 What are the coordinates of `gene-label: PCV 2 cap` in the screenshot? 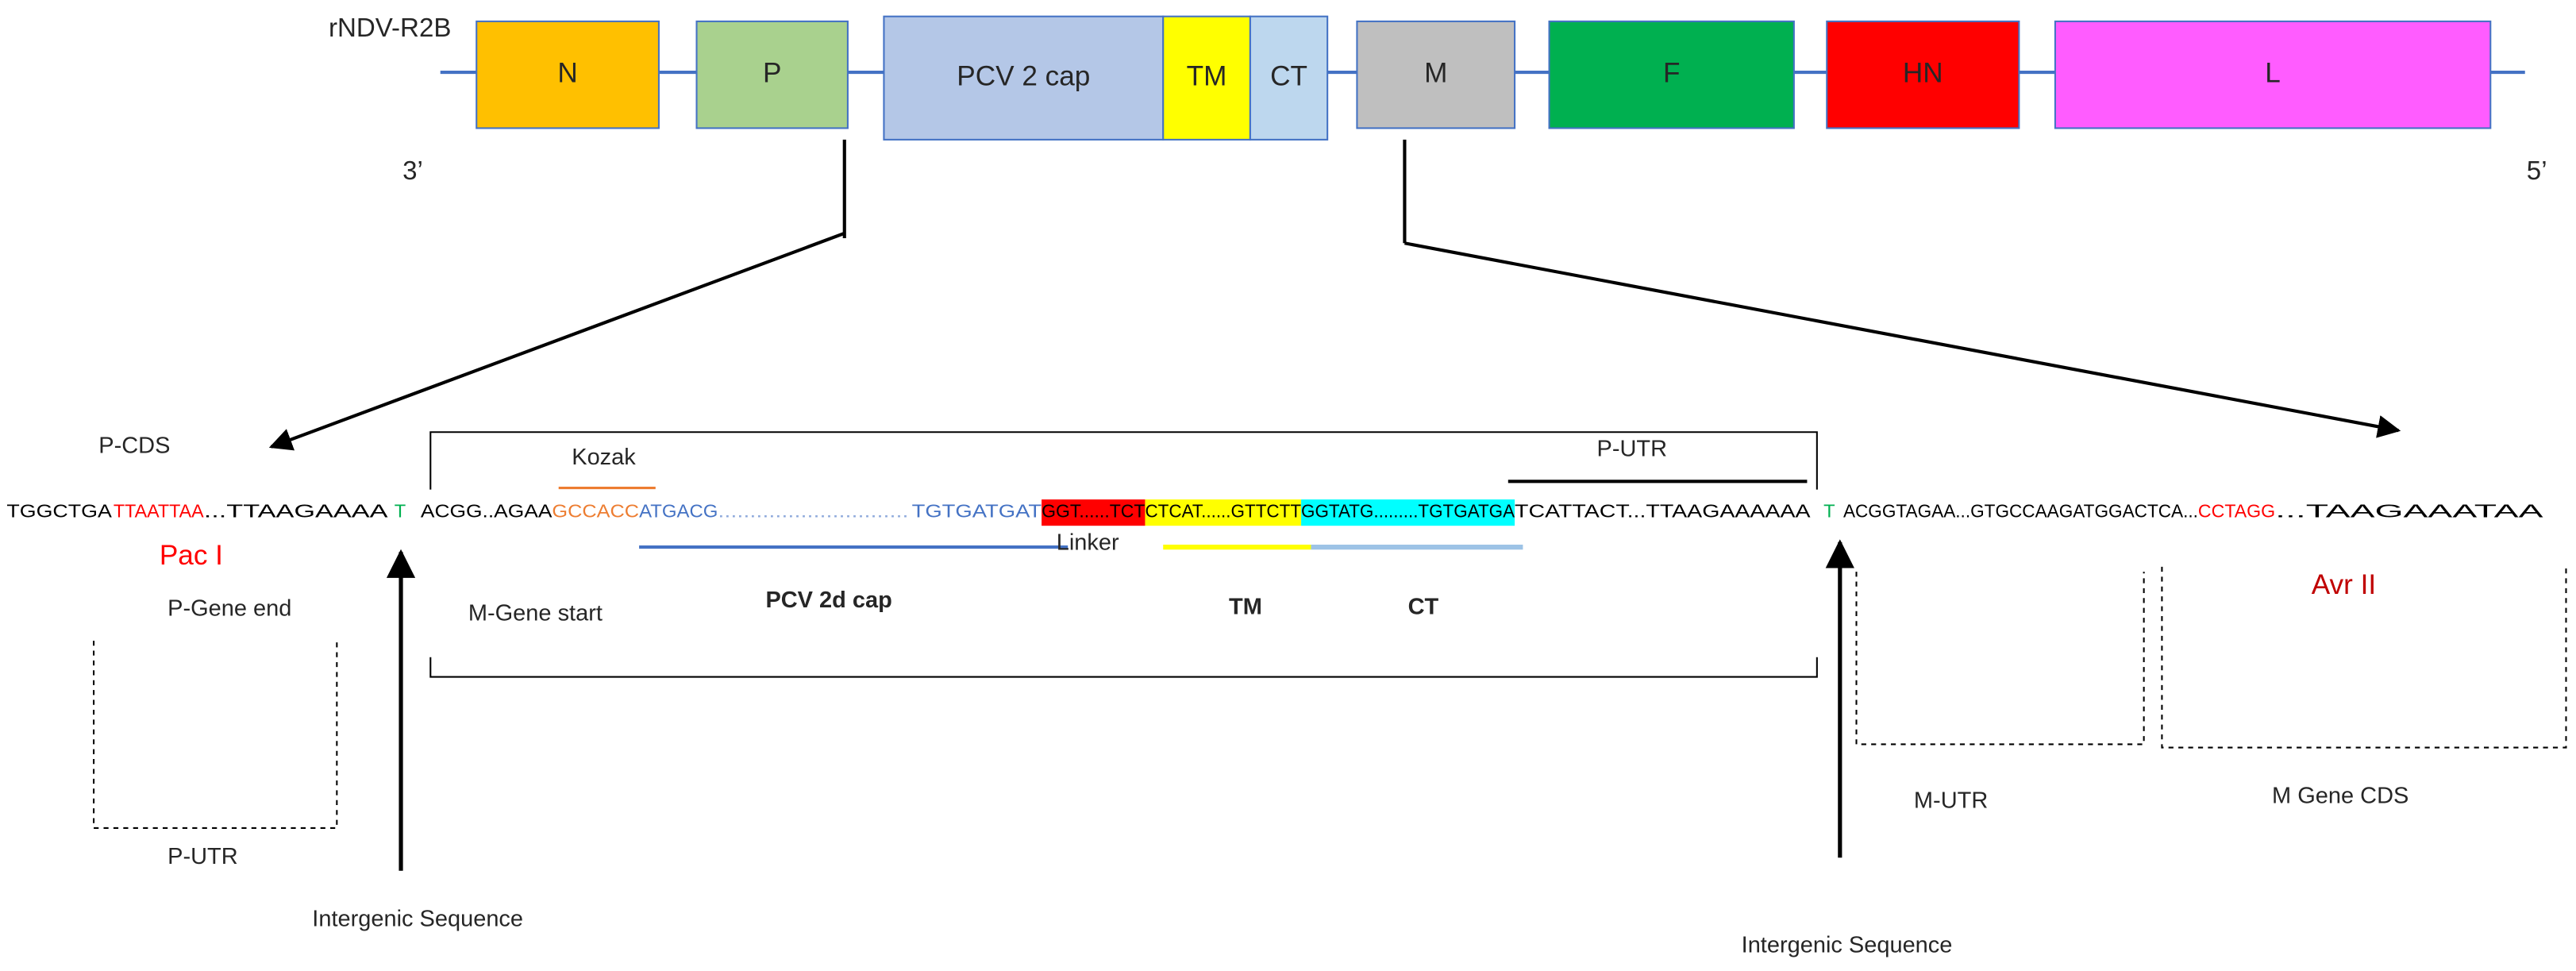 It's located at (1024, 76).